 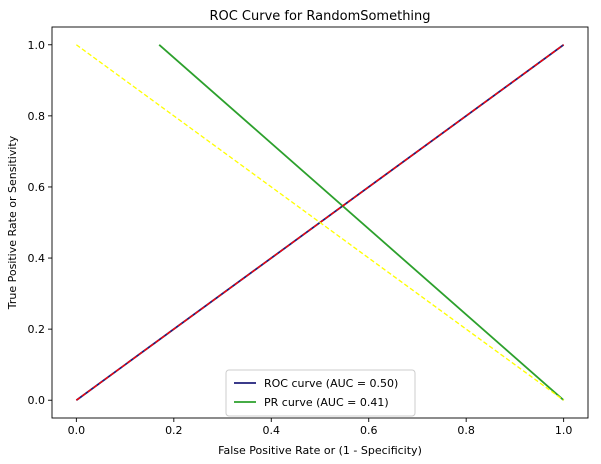 What do you see at coordinates (77, 430) in the screenshot?
I see `x-tick-label-0: 0.0` at bounding box center [77, 430].